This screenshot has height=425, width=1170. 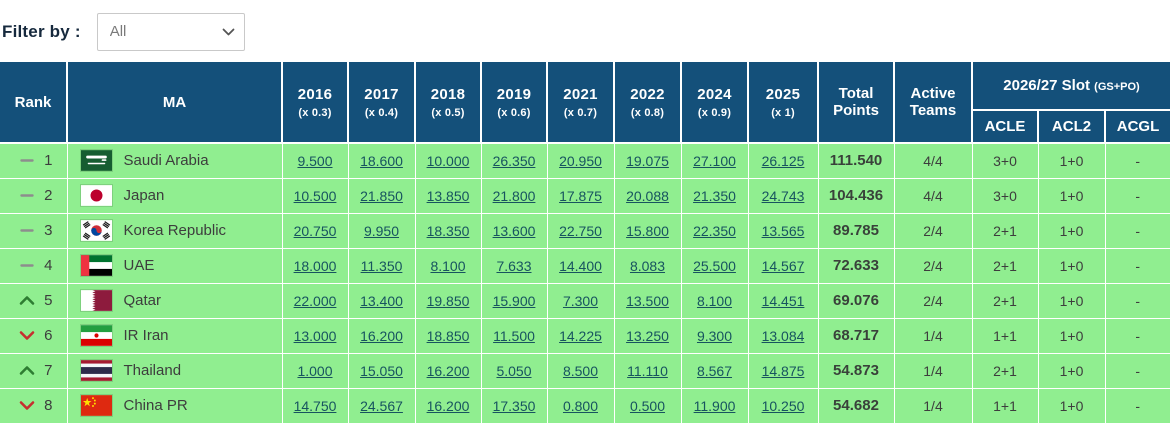 I want to click on year-points-link: 11.350, so click(x=381, y=265).